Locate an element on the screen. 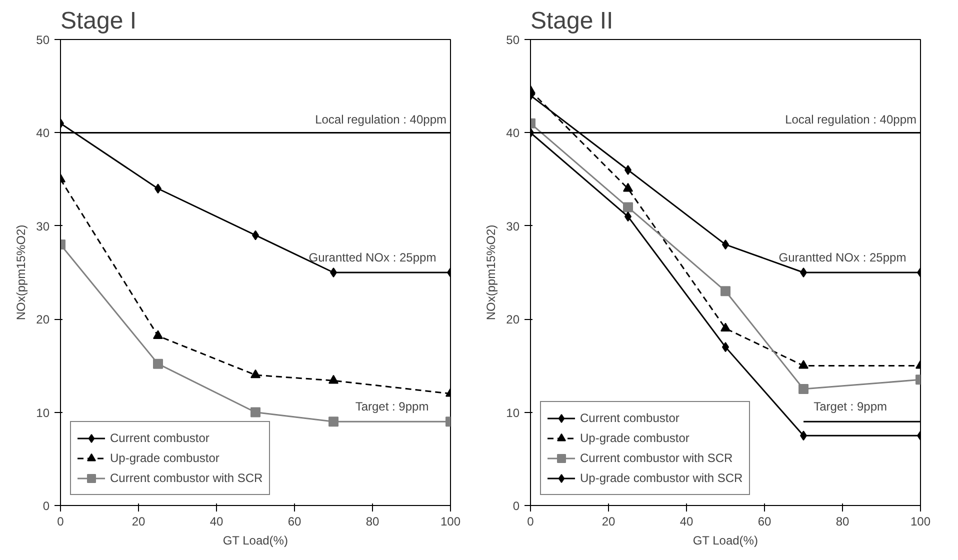 The image size is (958, 560). chart-title: Stage II is located at coordinates (572, 21).